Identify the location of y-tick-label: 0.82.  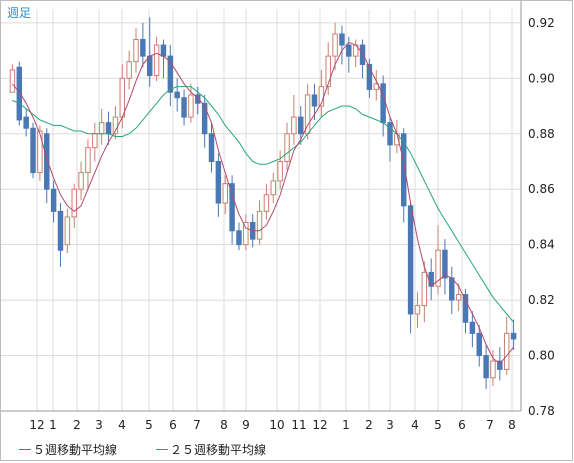
(541, 300).